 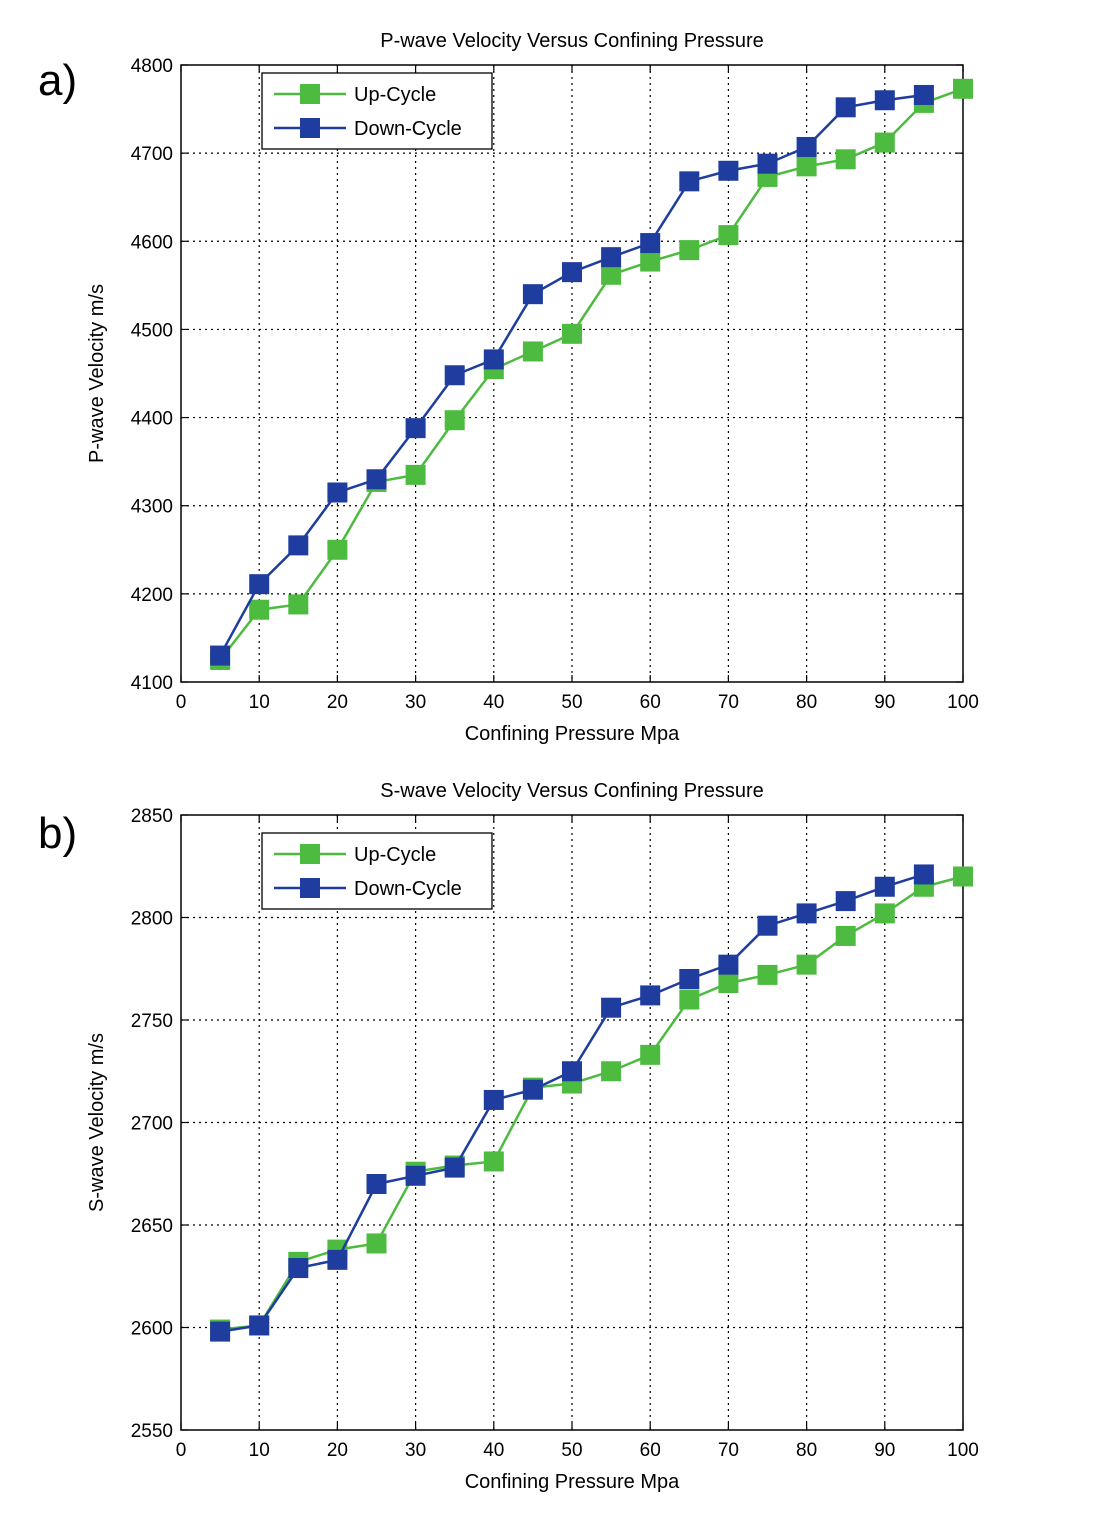 What do you see at coordinates (572, 734) in the screenshot?
I see `x-axis-label: Confining Pressure Mpa` at bounding box center [572, 734].